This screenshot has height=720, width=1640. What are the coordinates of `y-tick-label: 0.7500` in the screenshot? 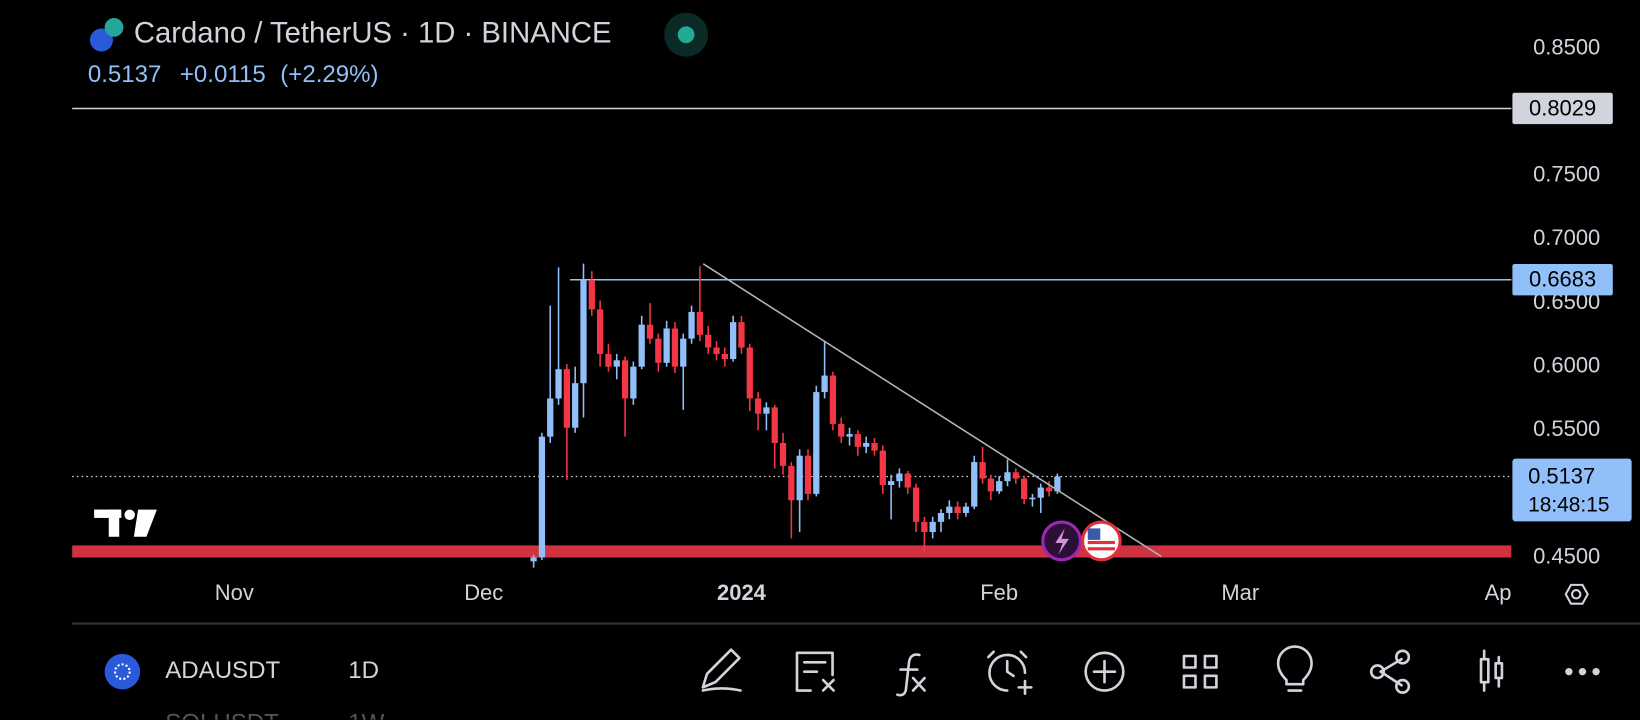 It's located at (1566, 174).